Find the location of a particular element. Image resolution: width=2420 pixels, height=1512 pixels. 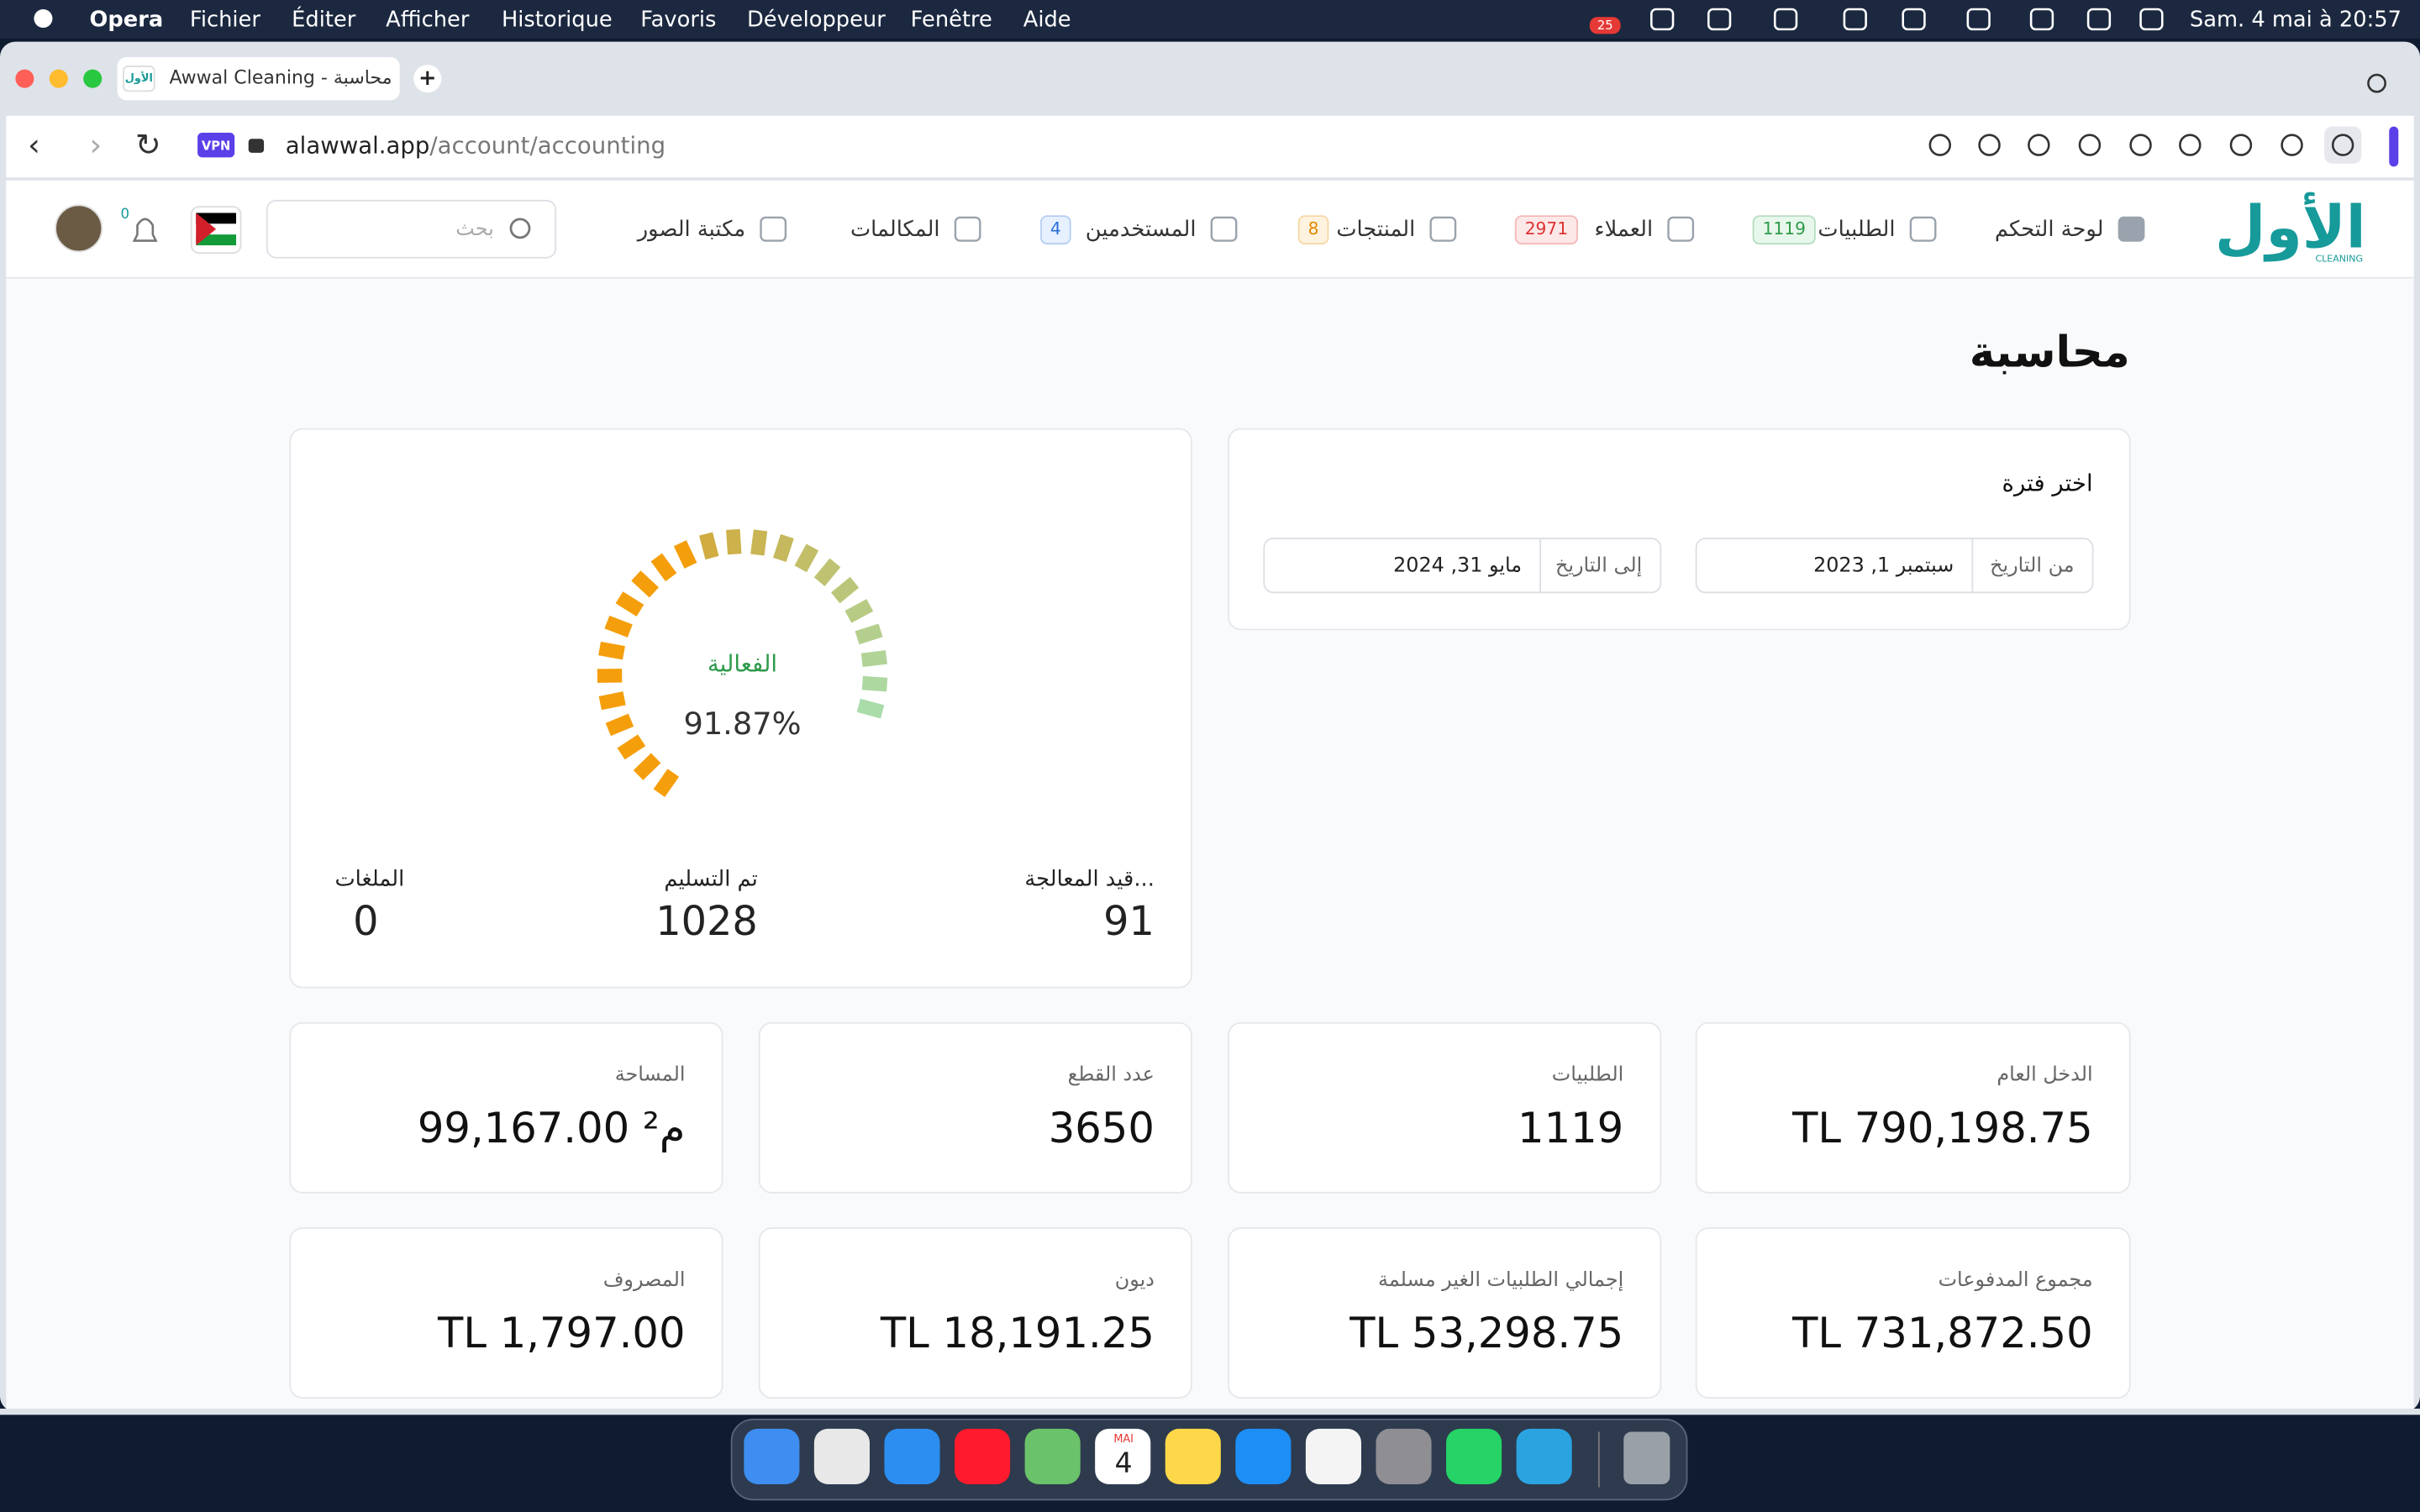

sidebar-indicator is located at coordinates (2394, 146).